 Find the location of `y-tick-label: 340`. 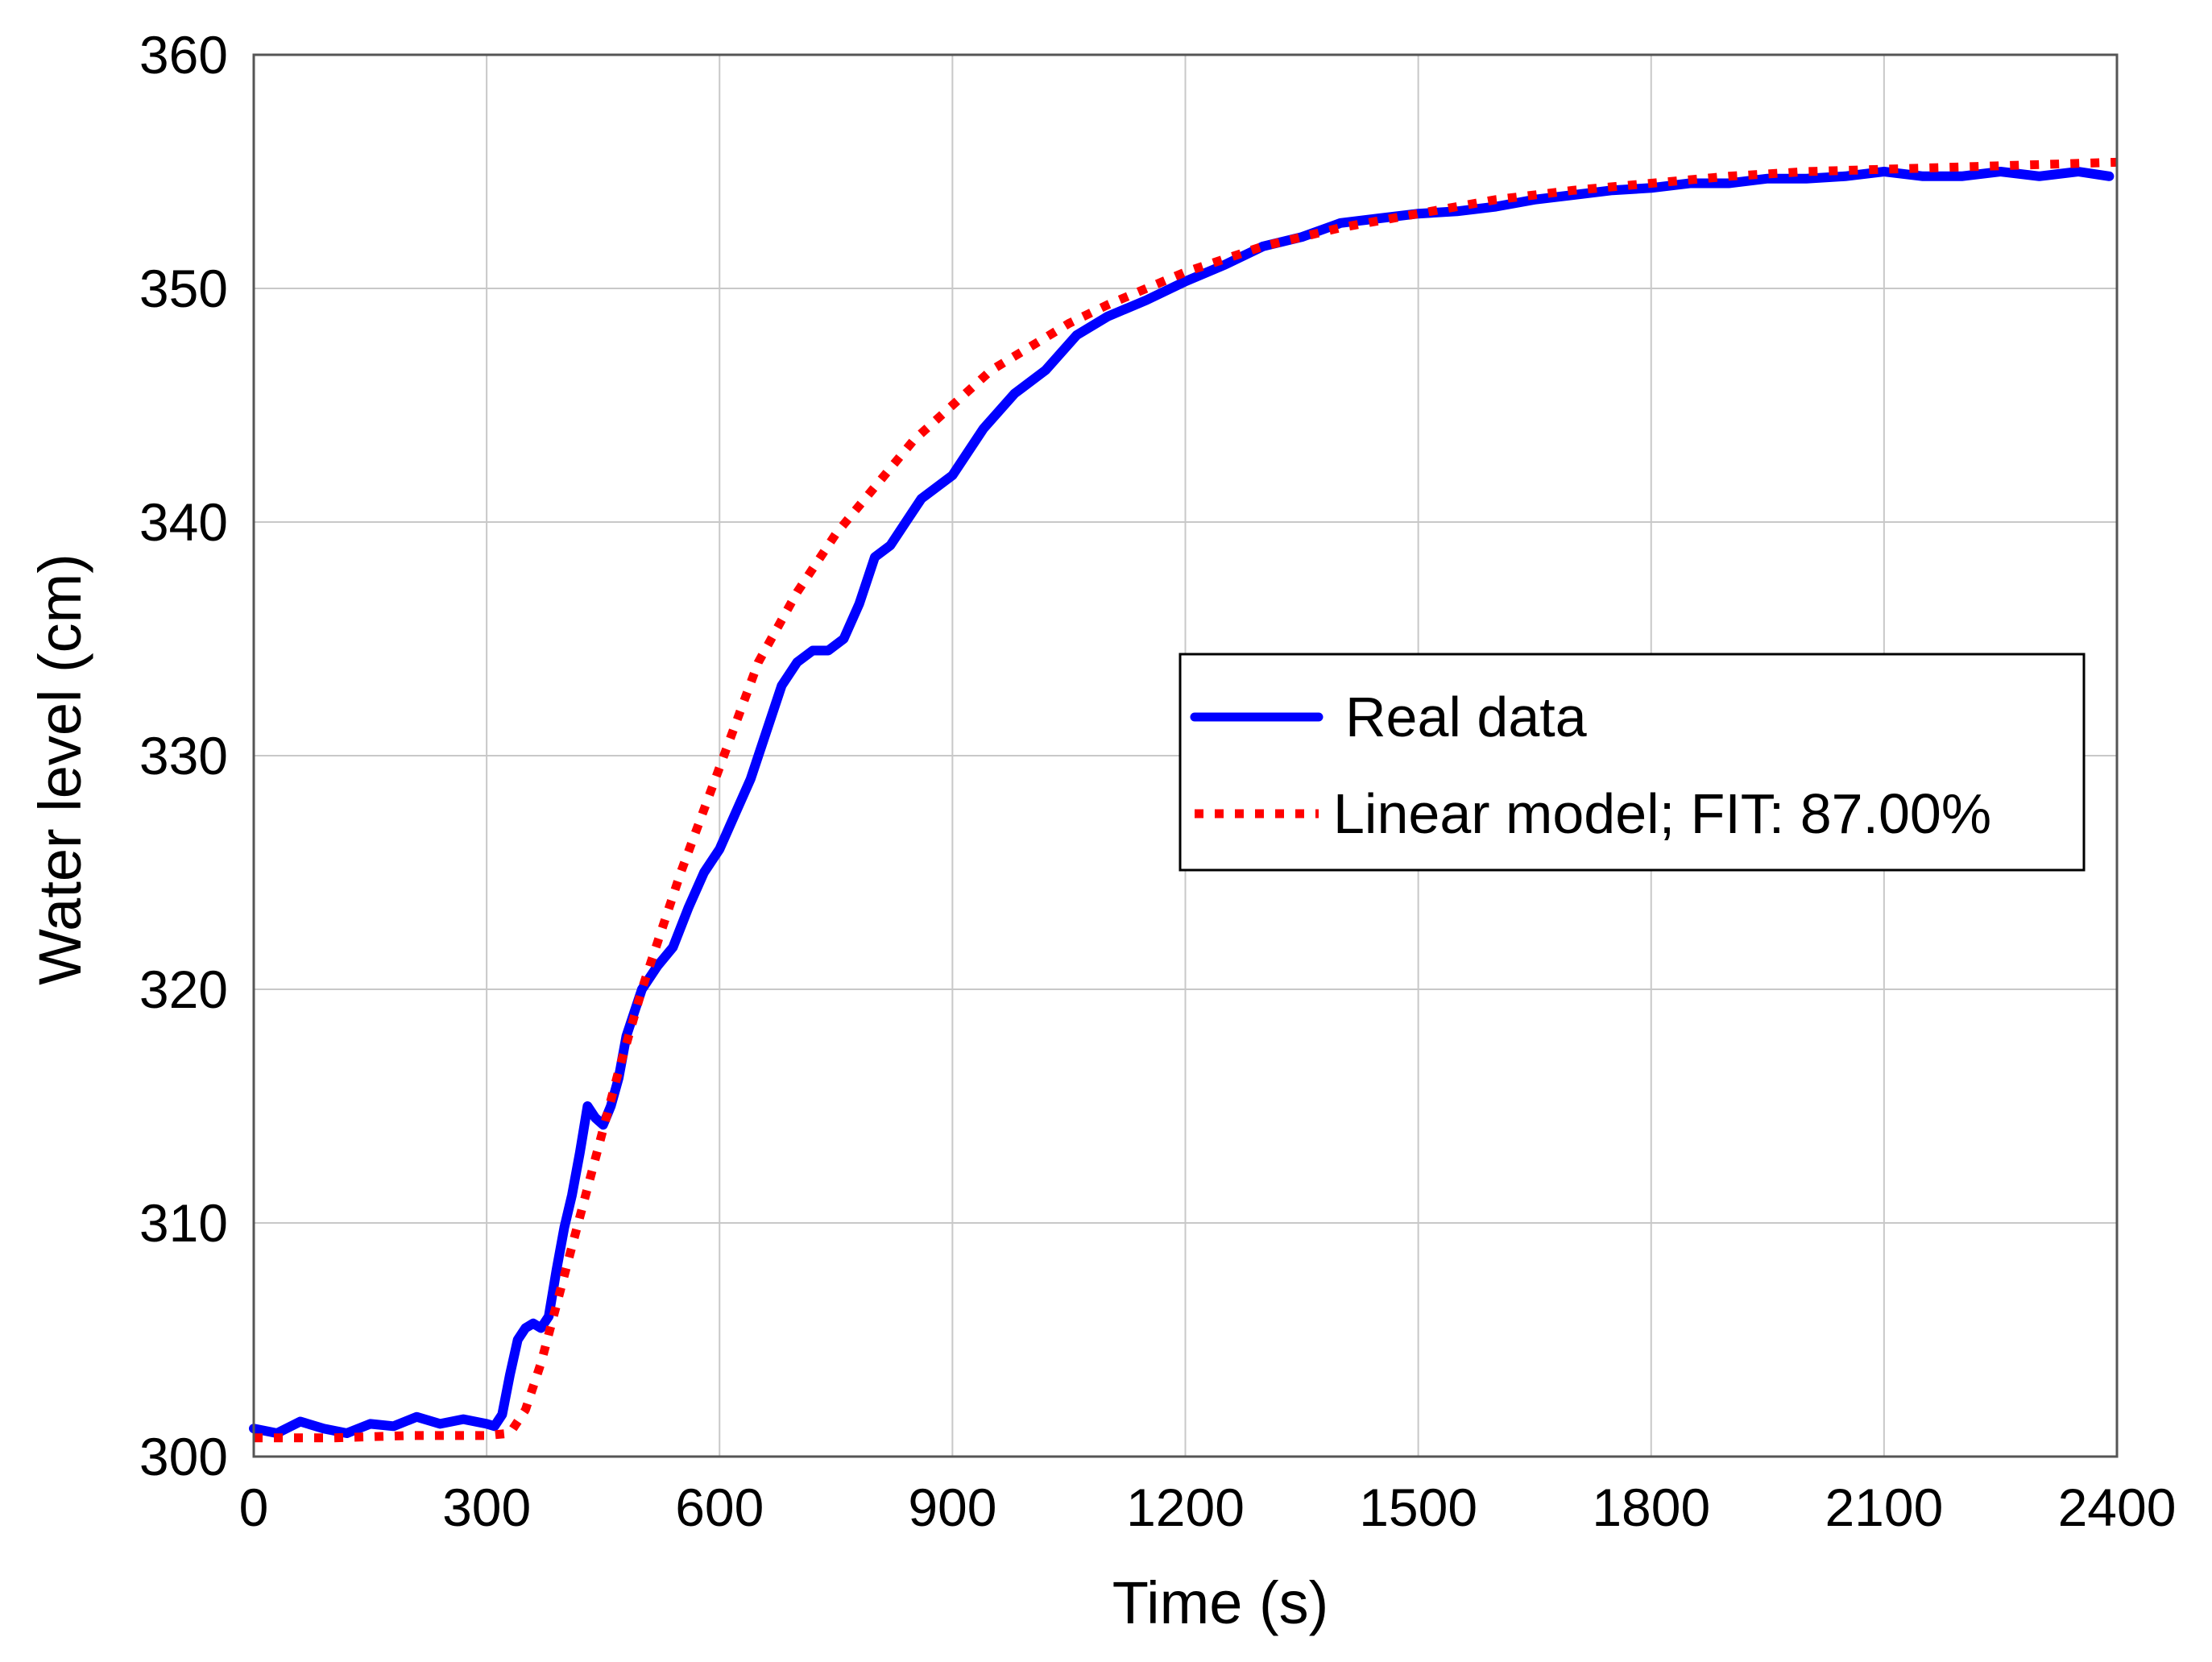

y-tick-label: 340 is located at coordinates (184, 522).